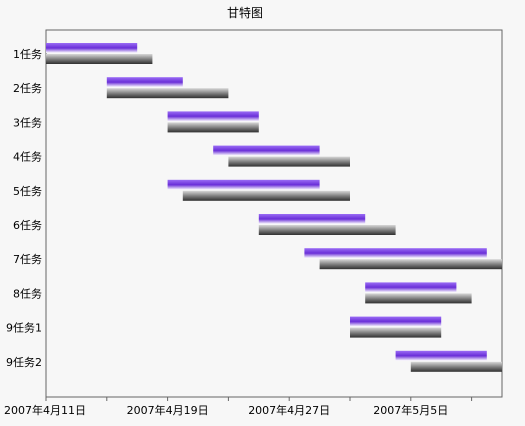 This screenshot has height=426, width=525. I want to click on x-tick-label: 2007年4月27日, so click(289, 410).